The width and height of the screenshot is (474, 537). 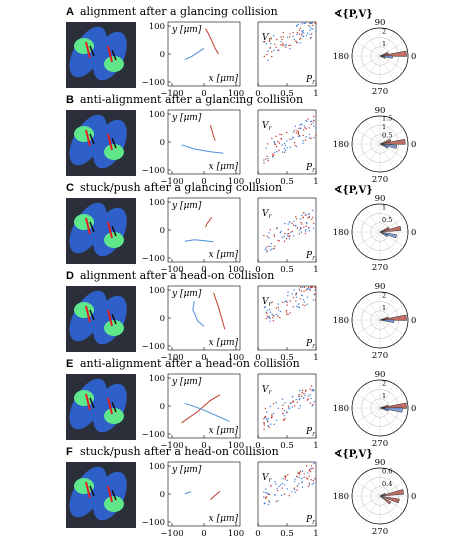 What do you see at coordinates (267, 214) in the screenshot?
I see `y-axis-label: Vr` at bounding box center [267, 214].